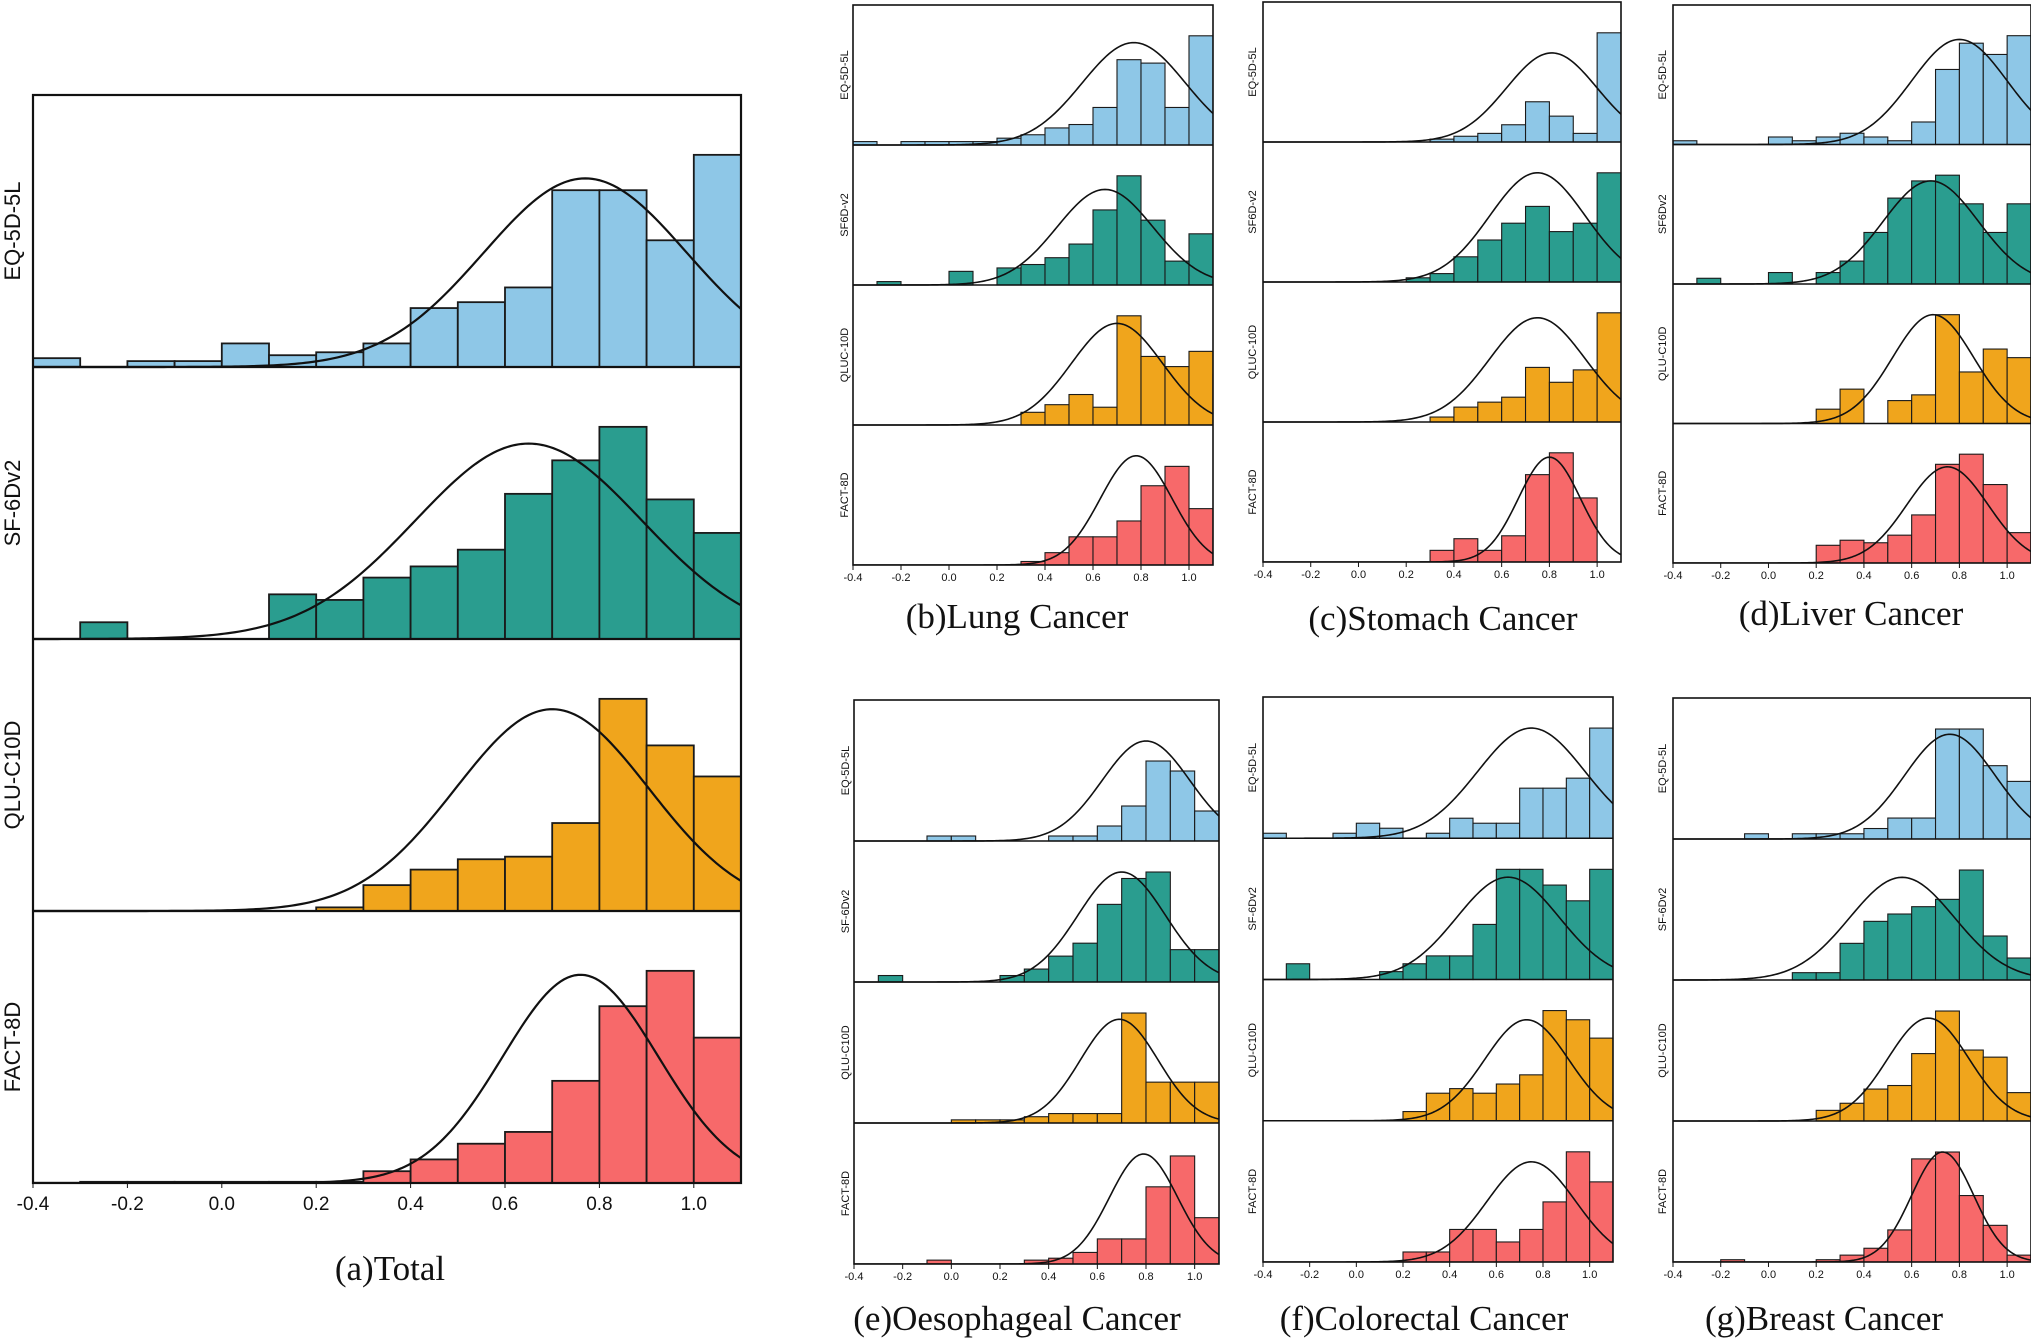 The image size is (2031, 1339). I want to click on subplot-qluc-10d, so click(1442, 367).